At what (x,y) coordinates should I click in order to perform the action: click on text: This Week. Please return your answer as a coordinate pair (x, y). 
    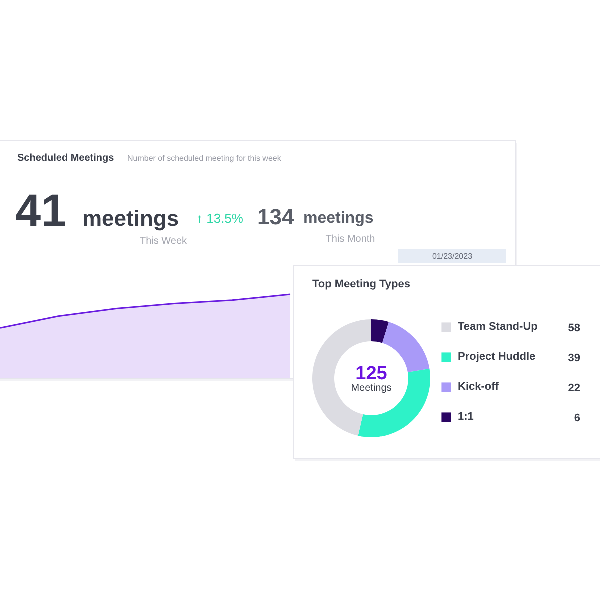
    Looking at the image, I should click on (164, 241).